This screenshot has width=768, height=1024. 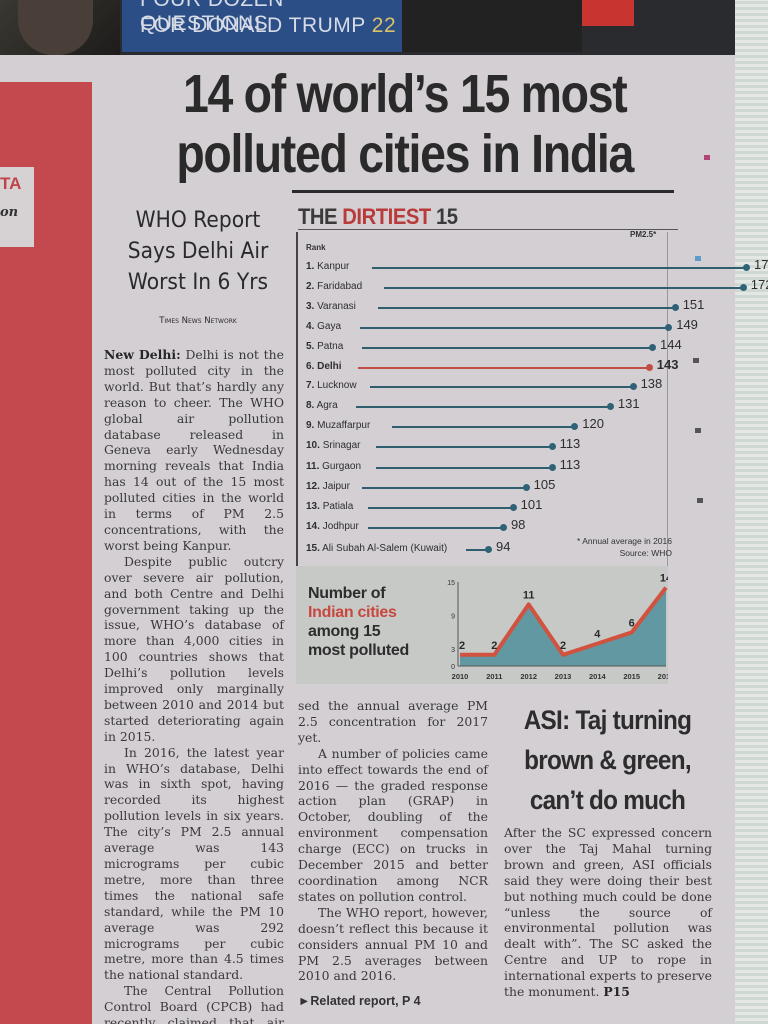 What do you see at coordinates (544, 484) in the screenshot?
I see `pm25-value: 105` at bounding box center [544, 484].